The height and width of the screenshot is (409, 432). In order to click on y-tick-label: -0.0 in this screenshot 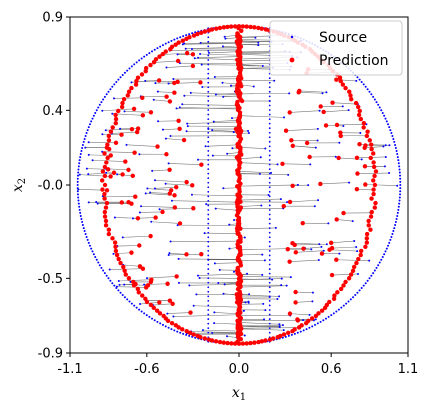, I will do `click(50, 186)`.